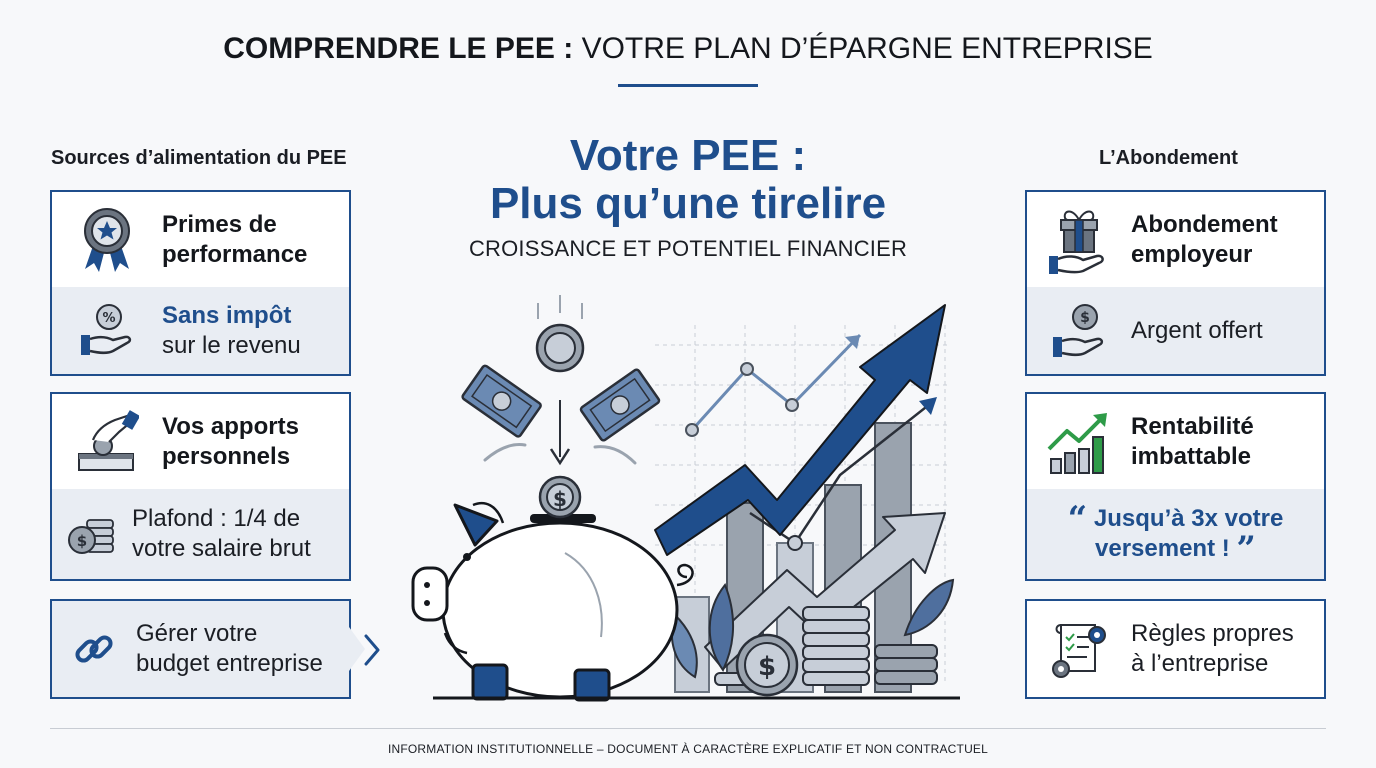 The image size is (1376, 768). I want to click on gift-hand-icon, so click(1079, 240).